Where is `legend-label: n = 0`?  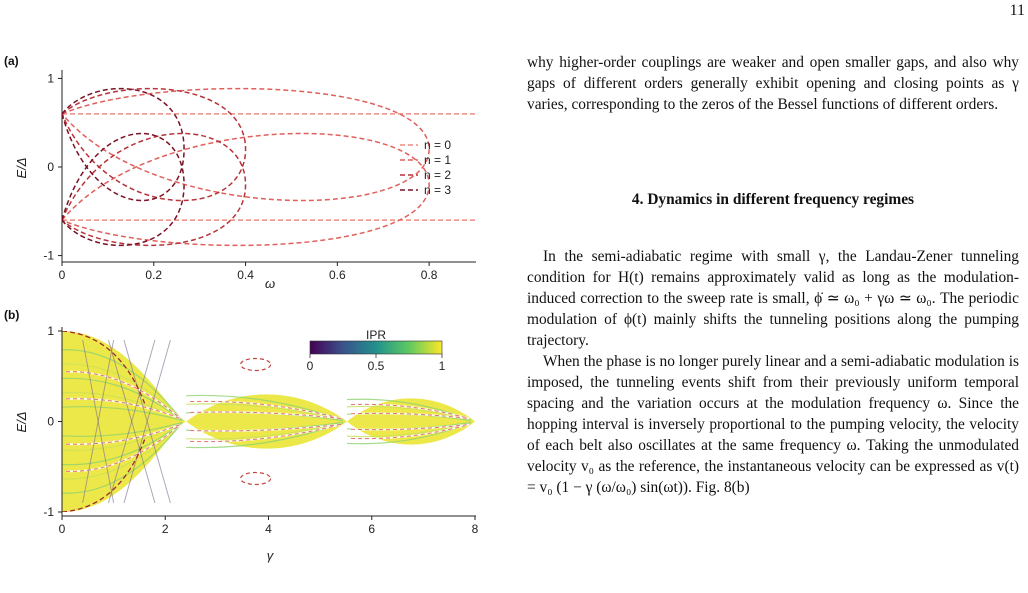 legend-label: n = 0 is located at coordinates (437, 145).